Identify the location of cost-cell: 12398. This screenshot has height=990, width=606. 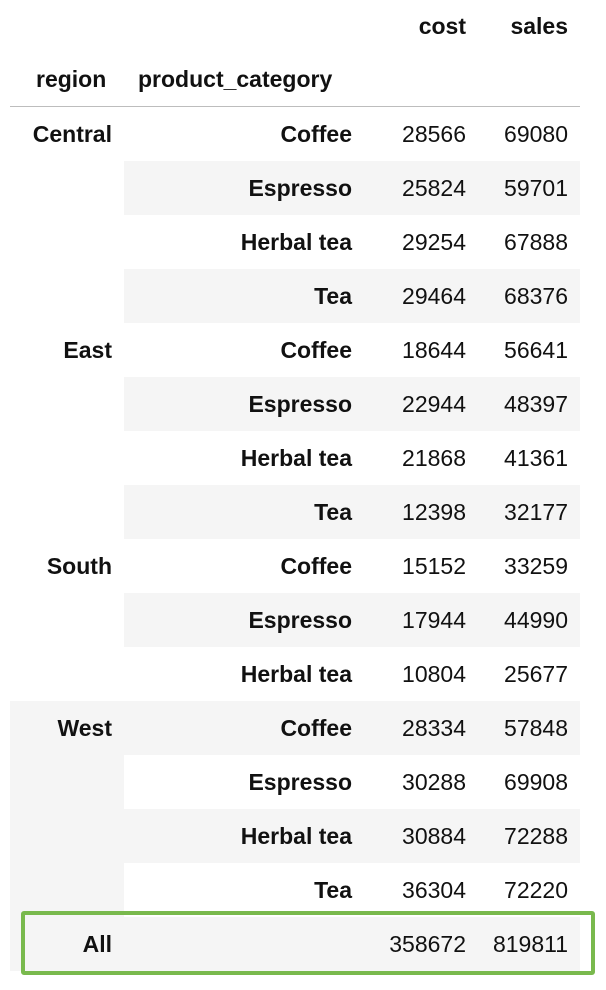
(421, 512).